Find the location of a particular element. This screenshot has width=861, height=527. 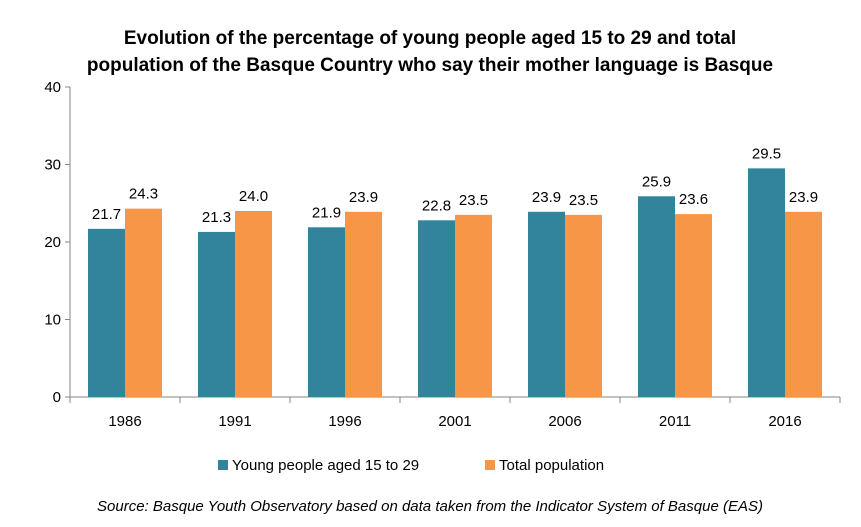

data-label-young-2016: 29.5 is located at coordinates (766, 153).